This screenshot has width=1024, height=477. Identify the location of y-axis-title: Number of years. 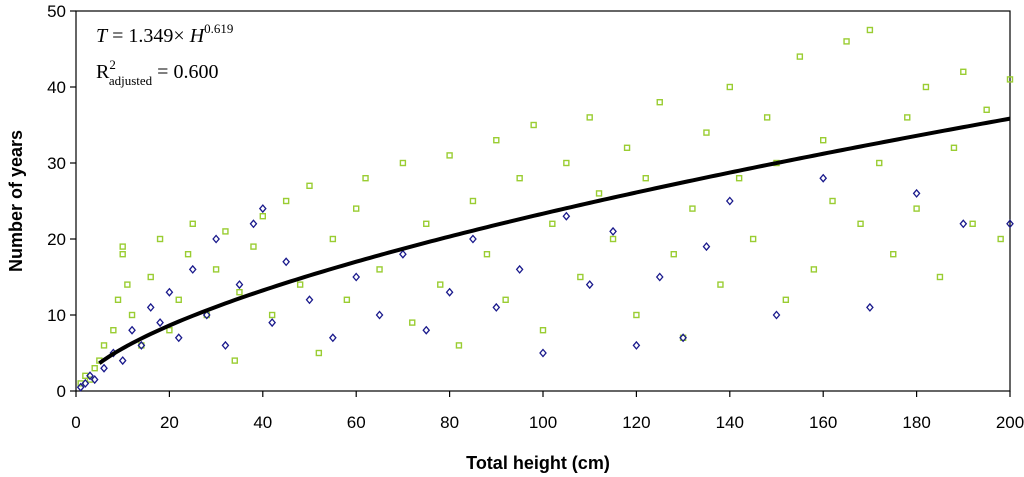
(16, 201).